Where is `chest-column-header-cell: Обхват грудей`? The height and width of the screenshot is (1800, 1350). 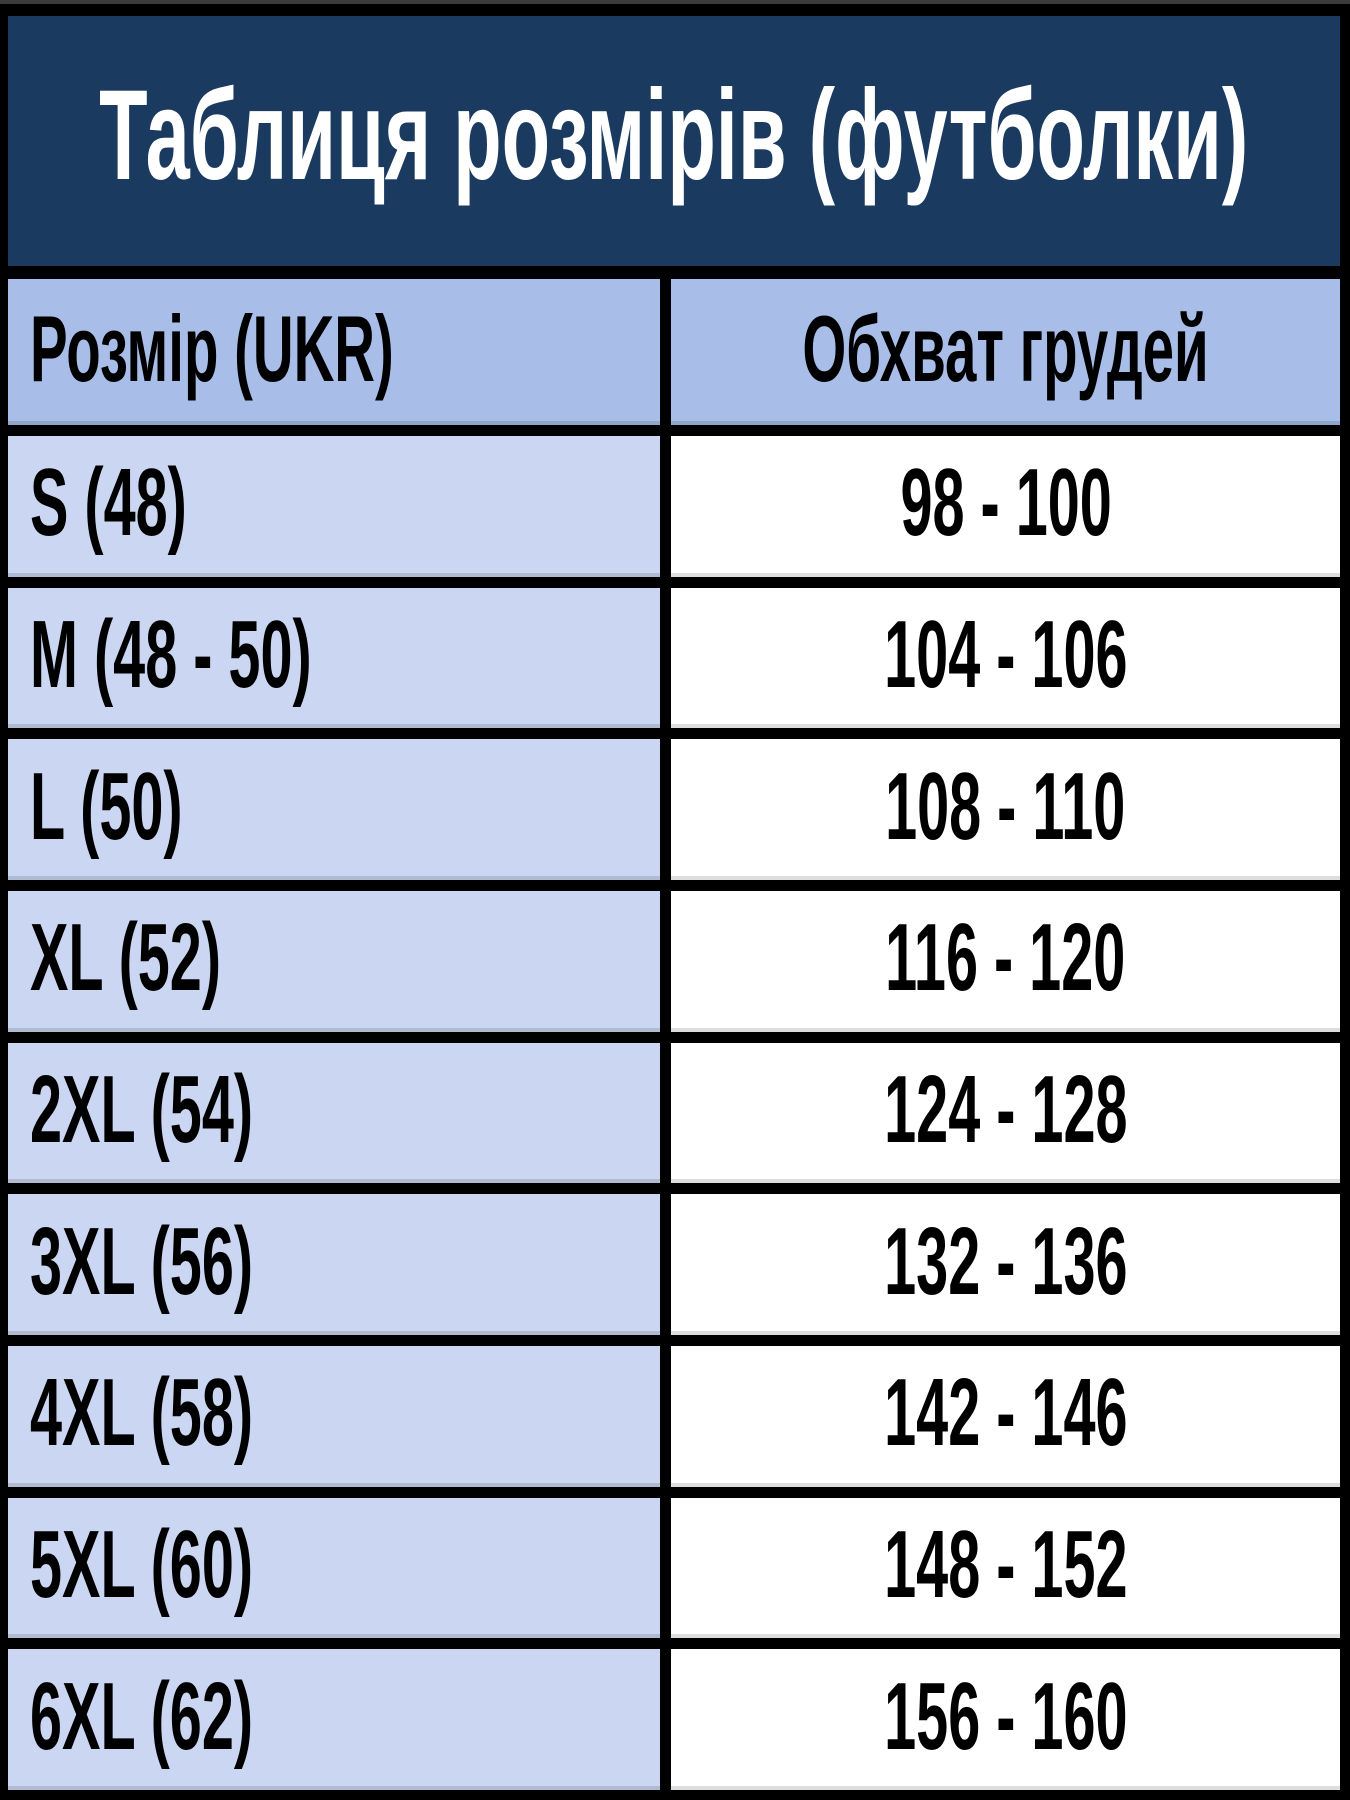 chest-column-header-cell: Обхват грудей is located at coordinates (1005, 352).